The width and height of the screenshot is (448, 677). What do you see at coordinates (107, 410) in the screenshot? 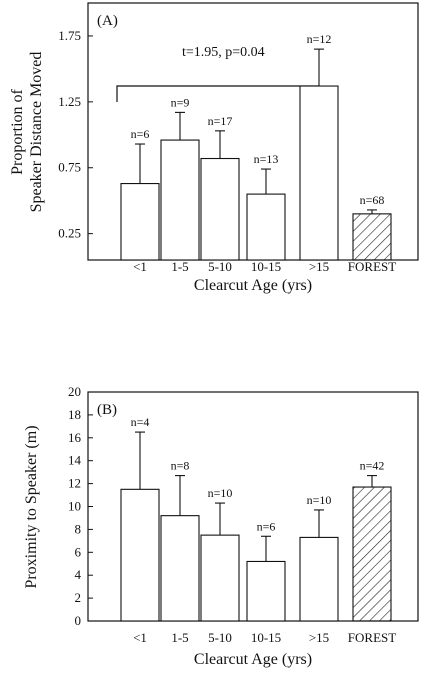
I see `panel-b-label: (B)` at bounding box center [107, 410].